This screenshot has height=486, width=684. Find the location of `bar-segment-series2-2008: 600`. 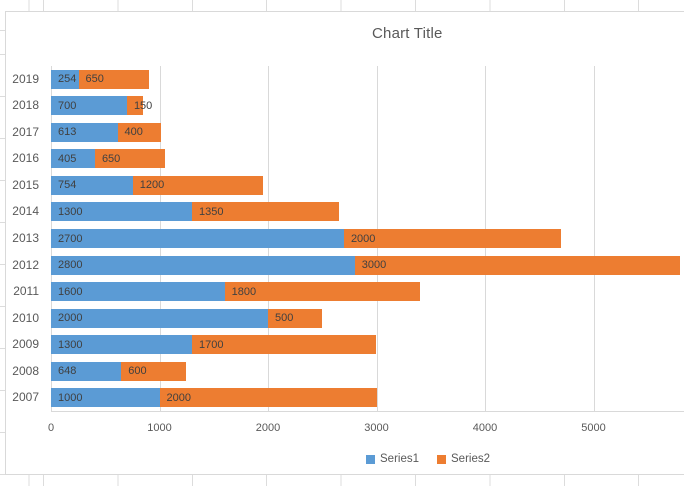

bar-segment-series2-2008: 600 is located at coordinates (154, 371).